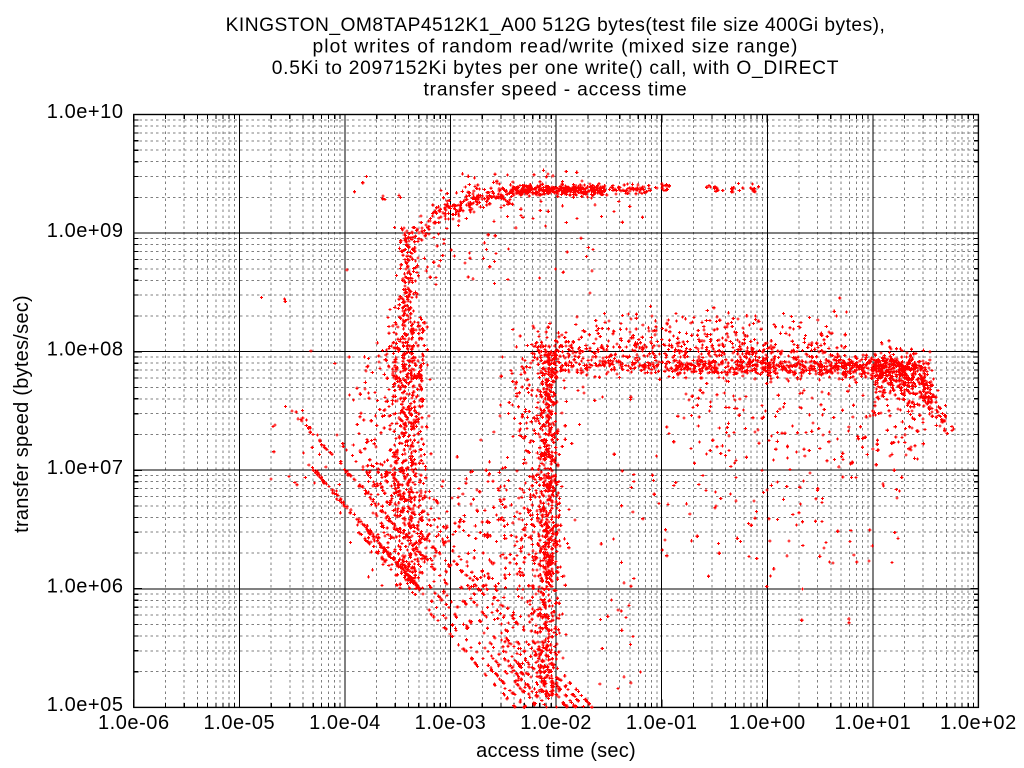 This screenshot has height=768, width=1024. Describe the element at coordinates (662, 723) in the screenshot. I see `svg-text: 1.0e-01` at that location.